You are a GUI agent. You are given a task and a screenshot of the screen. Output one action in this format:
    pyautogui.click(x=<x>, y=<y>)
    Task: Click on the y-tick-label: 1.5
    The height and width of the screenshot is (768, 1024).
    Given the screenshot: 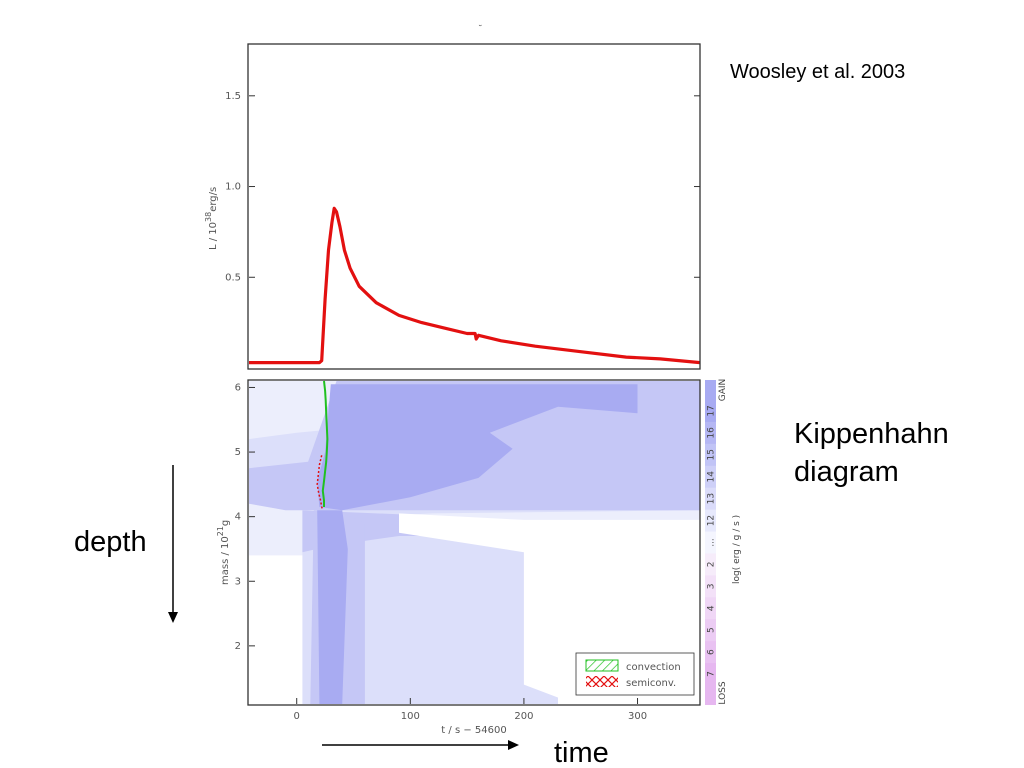 What is the action you would take?
    pyautogui.click(x=233, y=96)
    